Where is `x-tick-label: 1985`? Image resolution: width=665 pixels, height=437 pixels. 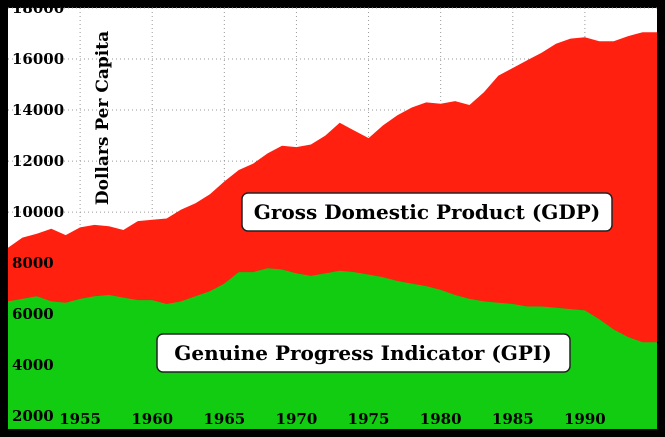
x-tick-label: 1985 is located at coordinates (513, 419).